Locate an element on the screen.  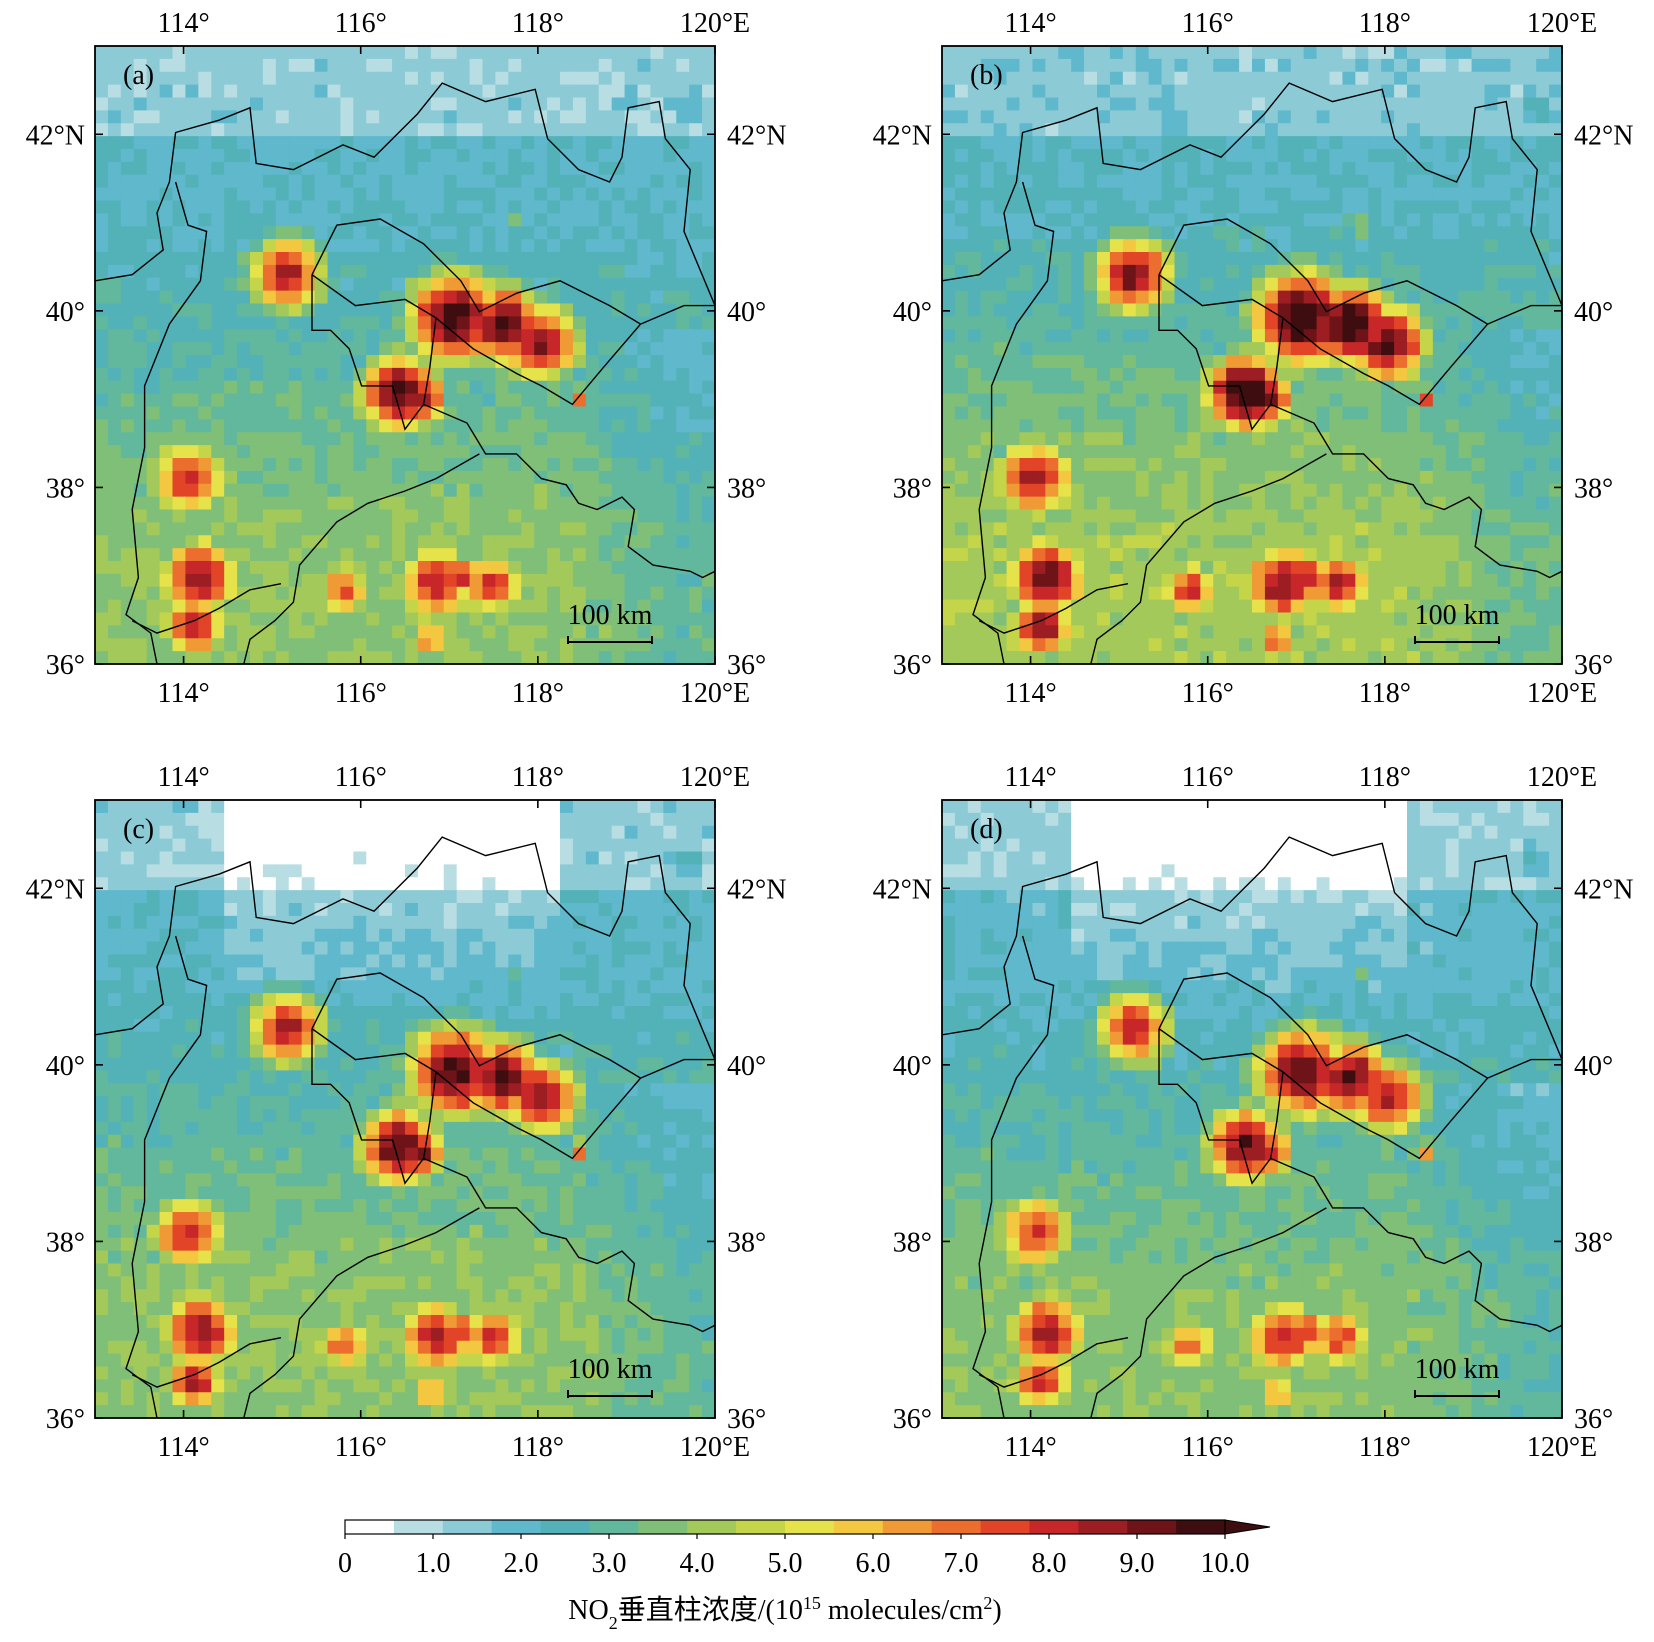
colorbar-tick-label: 2.0 is located at coordinates (521, 1563).